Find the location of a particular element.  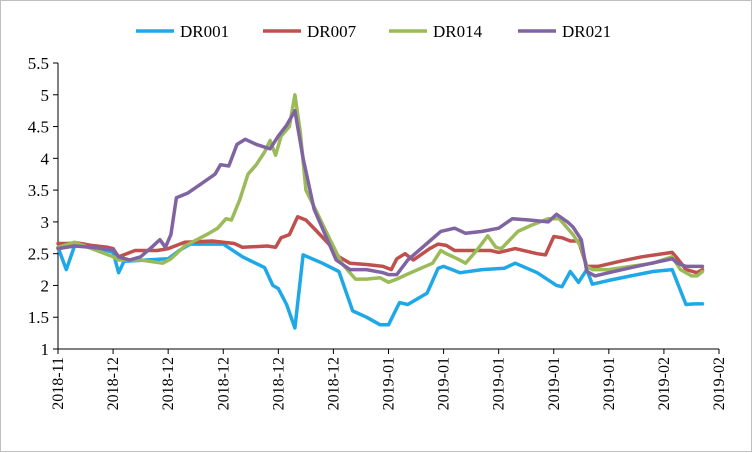

legend-item-dr007: DR007 is located at coordinates (310, 31).